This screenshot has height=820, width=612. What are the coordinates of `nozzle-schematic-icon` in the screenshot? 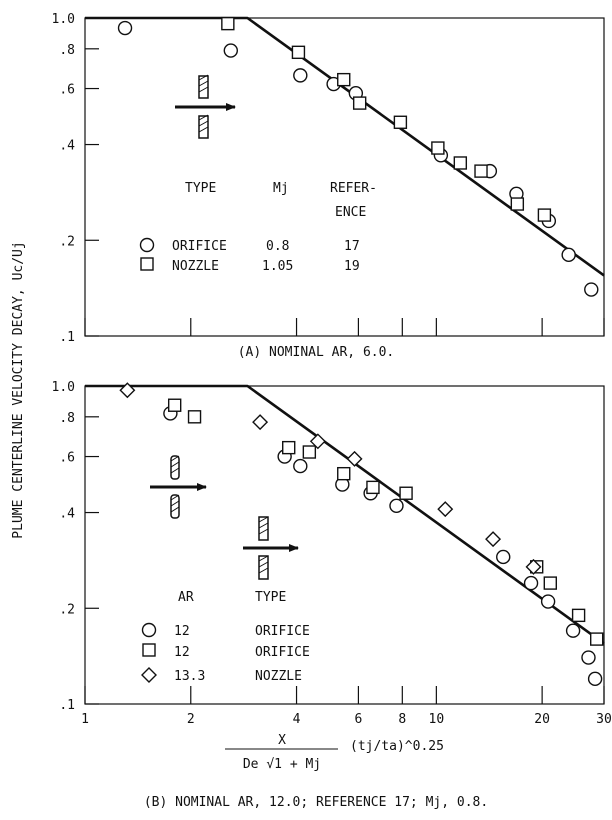 It's located at (271, 548).